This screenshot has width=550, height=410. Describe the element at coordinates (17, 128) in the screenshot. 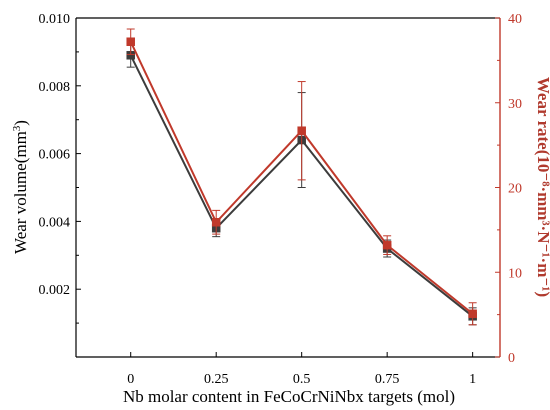

I see `left-y-title-sup: 3` at that location.